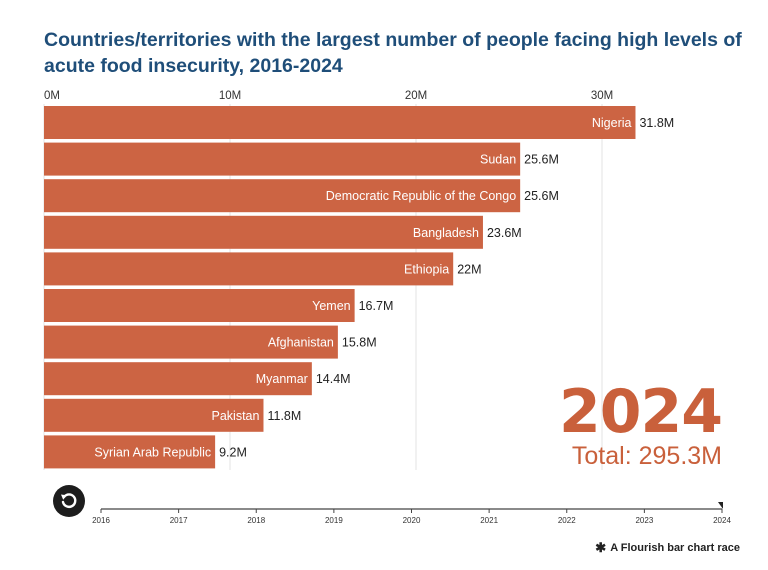 Image resolution: width=768 pixels, height=570 pixels. Describe the element at coordinates (301, 343) in the screenshot. I see `bar-category-label: Afghanistan` at that location.